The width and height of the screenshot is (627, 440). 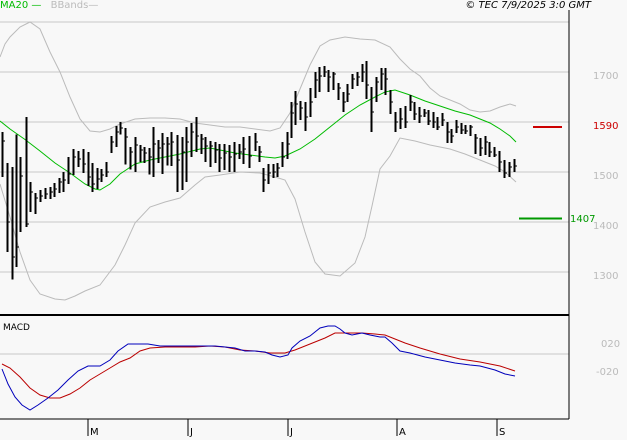 I want to click on support-label: 1407, so click(x=583, y=219).